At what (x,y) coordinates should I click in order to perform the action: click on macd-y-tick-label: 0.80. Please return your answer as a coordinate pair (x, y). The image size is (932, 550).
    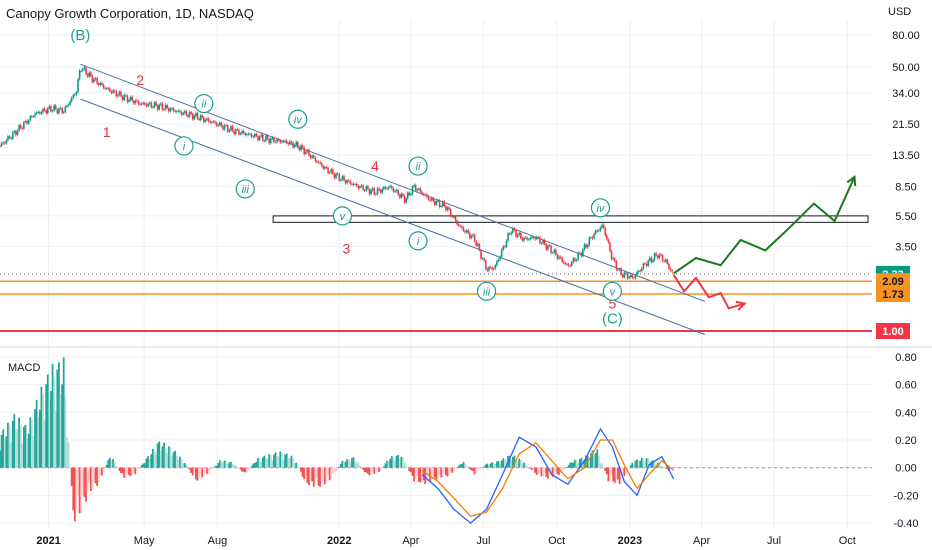
    Looking at the image, I should click on (905, 358).